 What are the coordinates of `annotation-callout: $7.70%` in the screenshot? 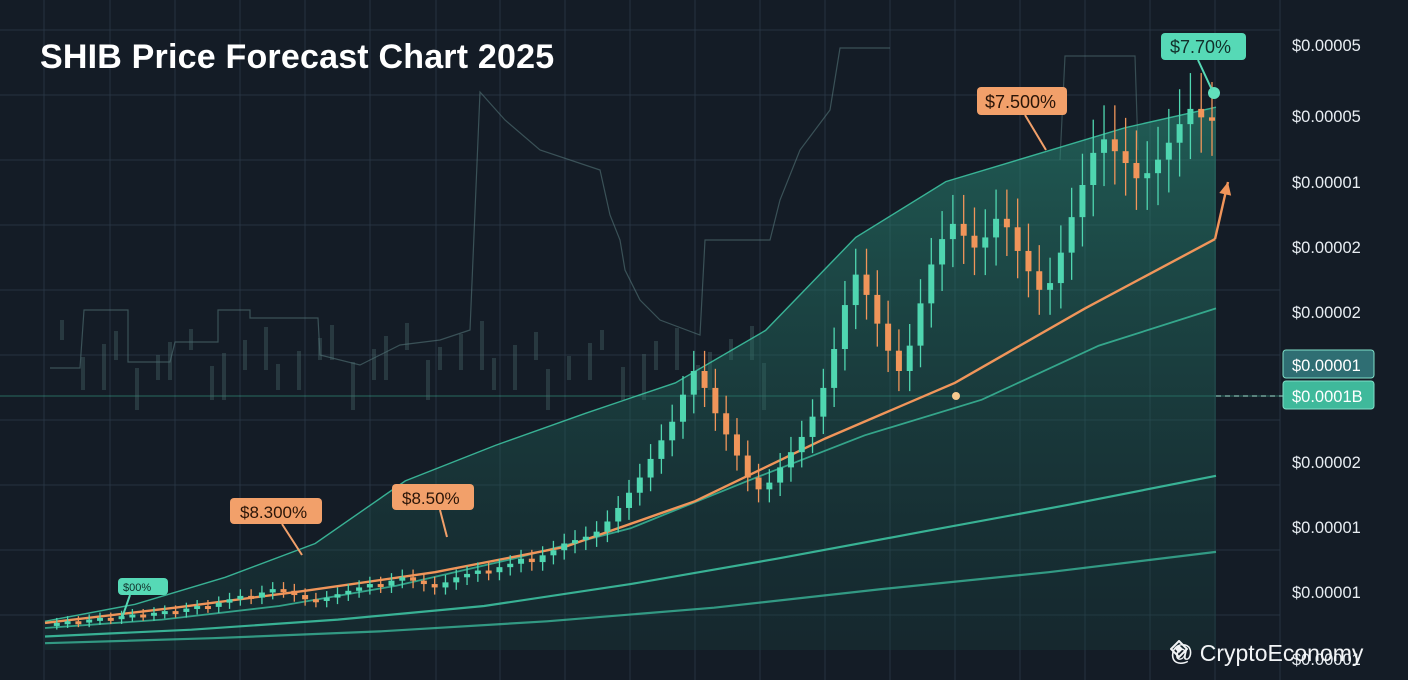 It's located at (1203, 62).